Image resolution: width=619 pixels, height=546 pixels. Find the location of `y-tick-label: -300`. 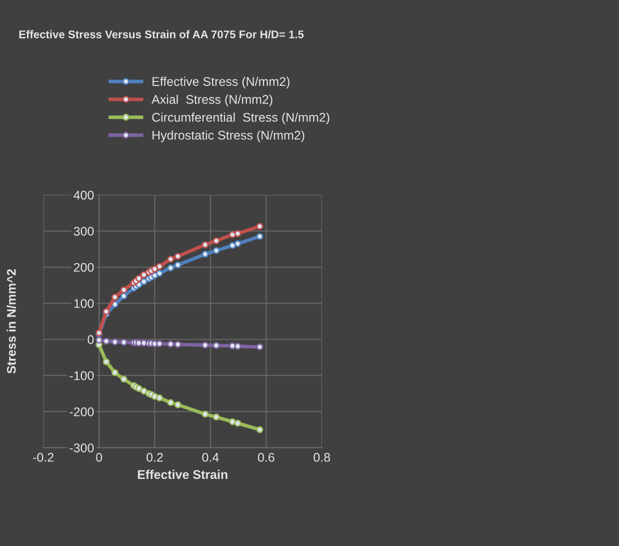

y-tick-label: -300 is located at coordinates (82, 448).